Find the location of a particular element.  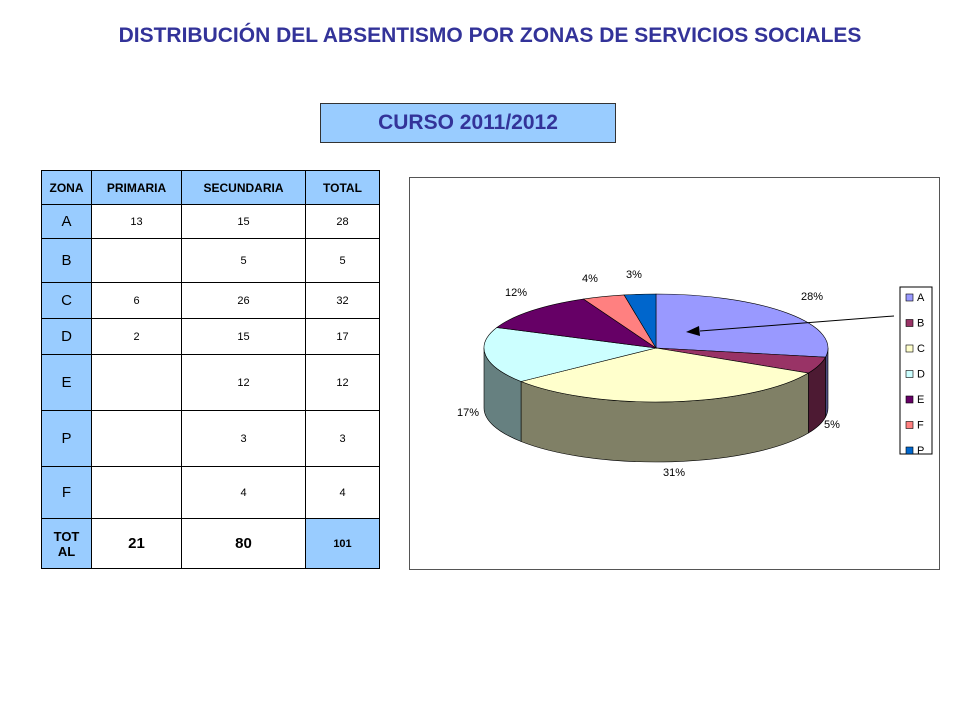

legend-label-C: C is located at coordinates (921, 349).